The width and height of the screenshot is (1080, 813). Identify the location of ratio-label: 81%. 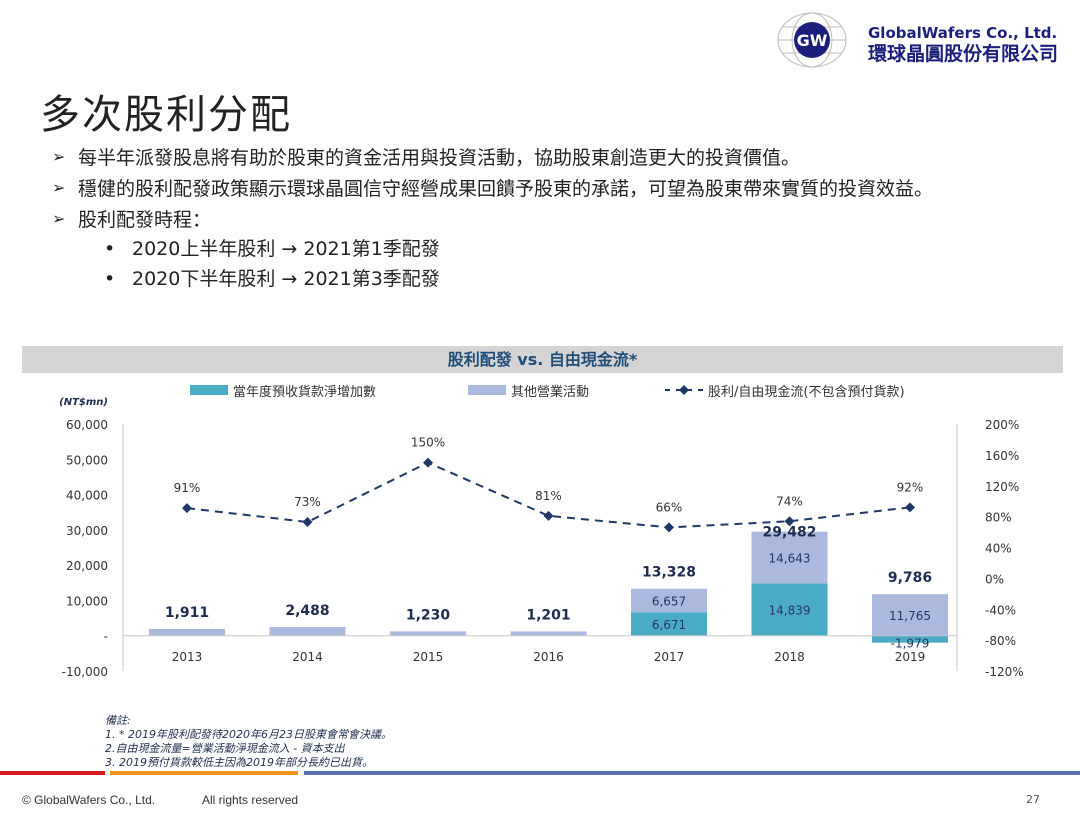
(548, 496).